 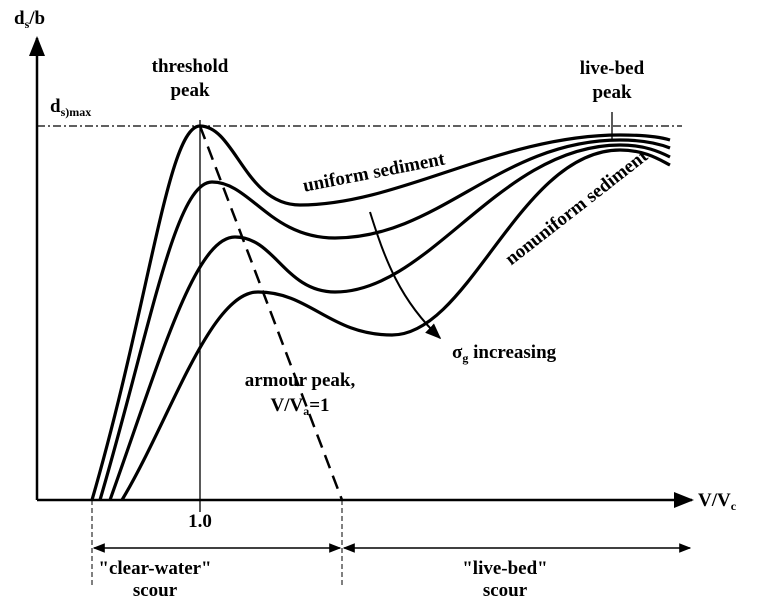 What do you see at coordinates (512, 352) in the screenshot?
I see `label-part: increasing` at bounding box center [512, 352].